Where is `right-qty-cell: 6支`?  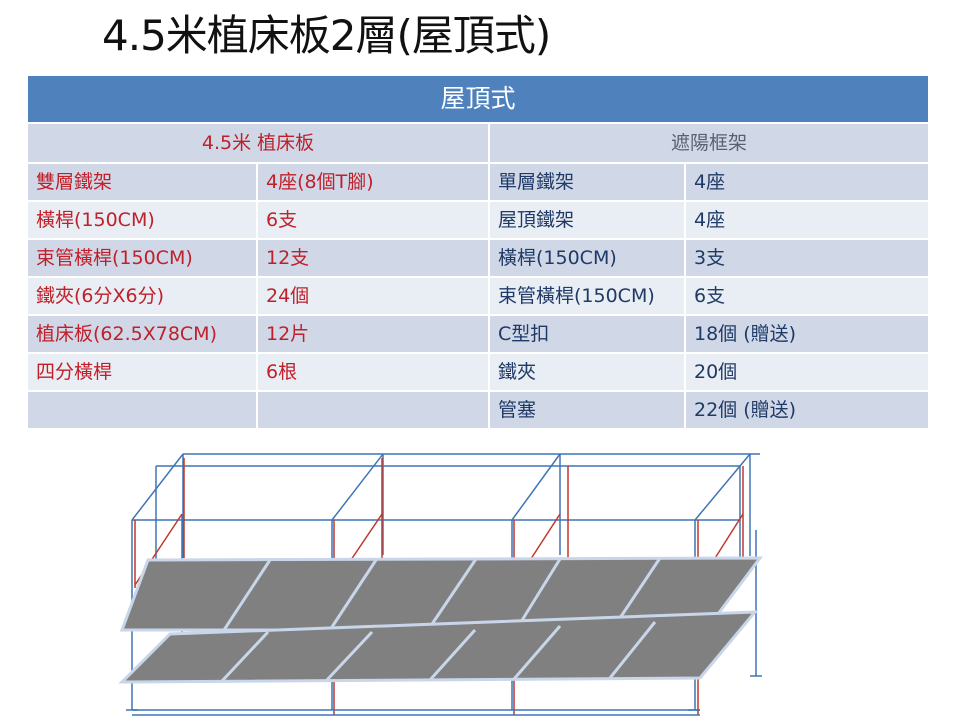 right-qty-cell: 6支 is located at coordinates (807, 296).